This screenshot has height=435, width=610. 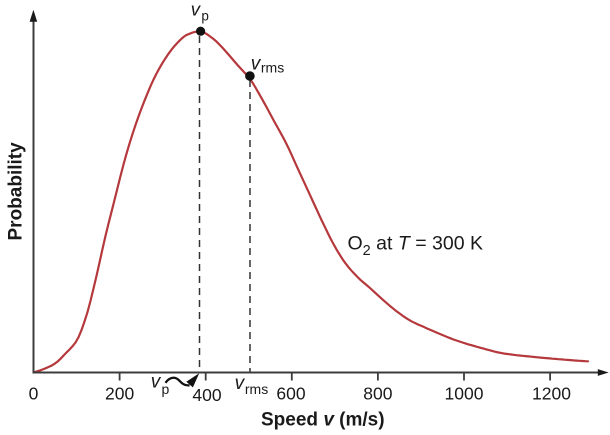 What do you see at coordinates (34, 394) in the screenshot?
I see `svg-text: 0` at bounding box center [34, 394].